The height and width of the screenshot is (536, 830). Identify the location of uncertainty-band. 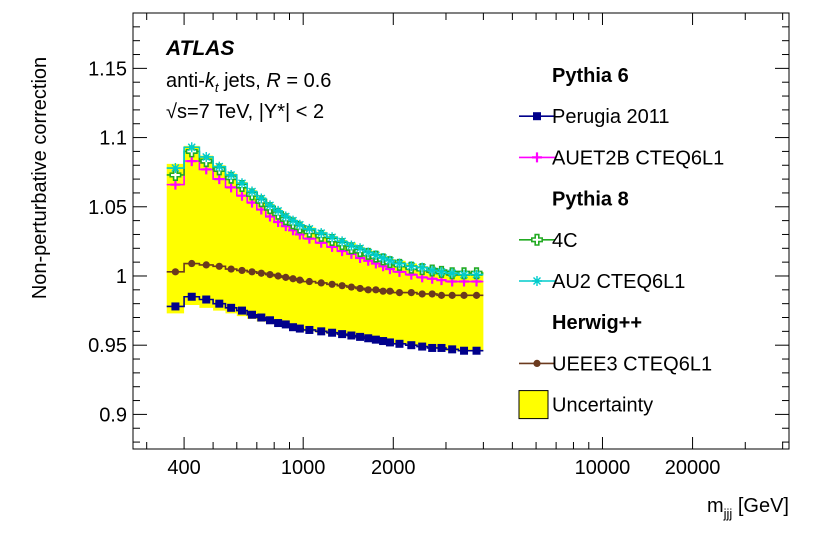
(325, 248).